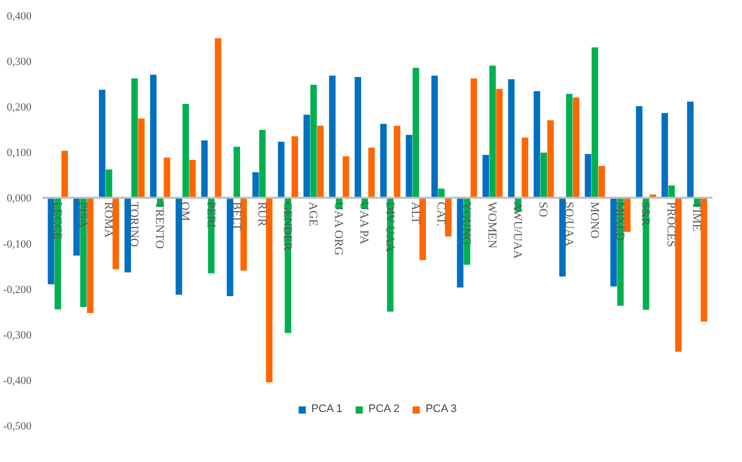  I want to click on y-tick-label: -0,500, so click(17, 426).